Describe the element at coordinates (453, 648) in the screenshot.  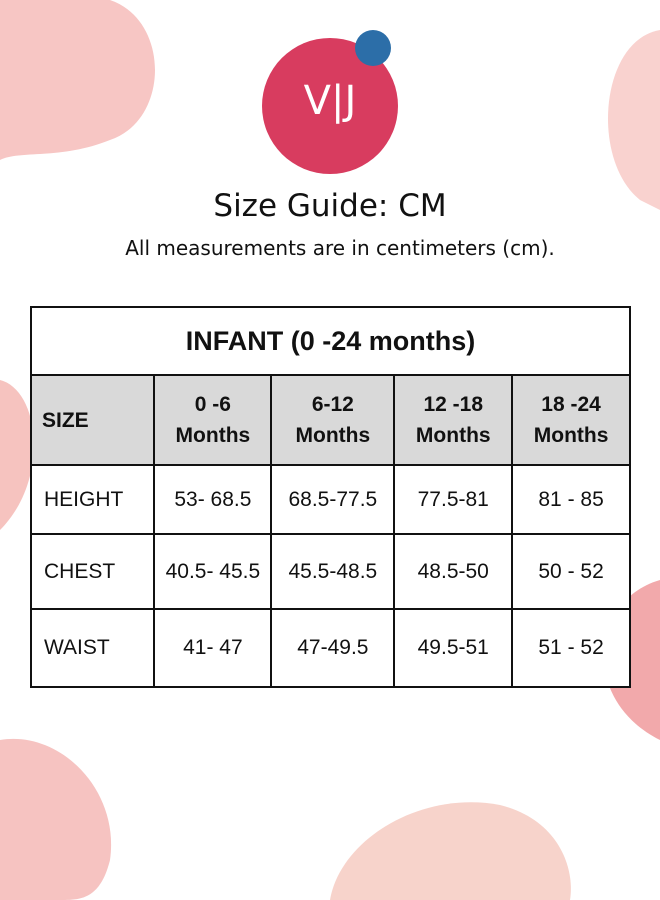
I see `cell: 49.5-51` at that location.